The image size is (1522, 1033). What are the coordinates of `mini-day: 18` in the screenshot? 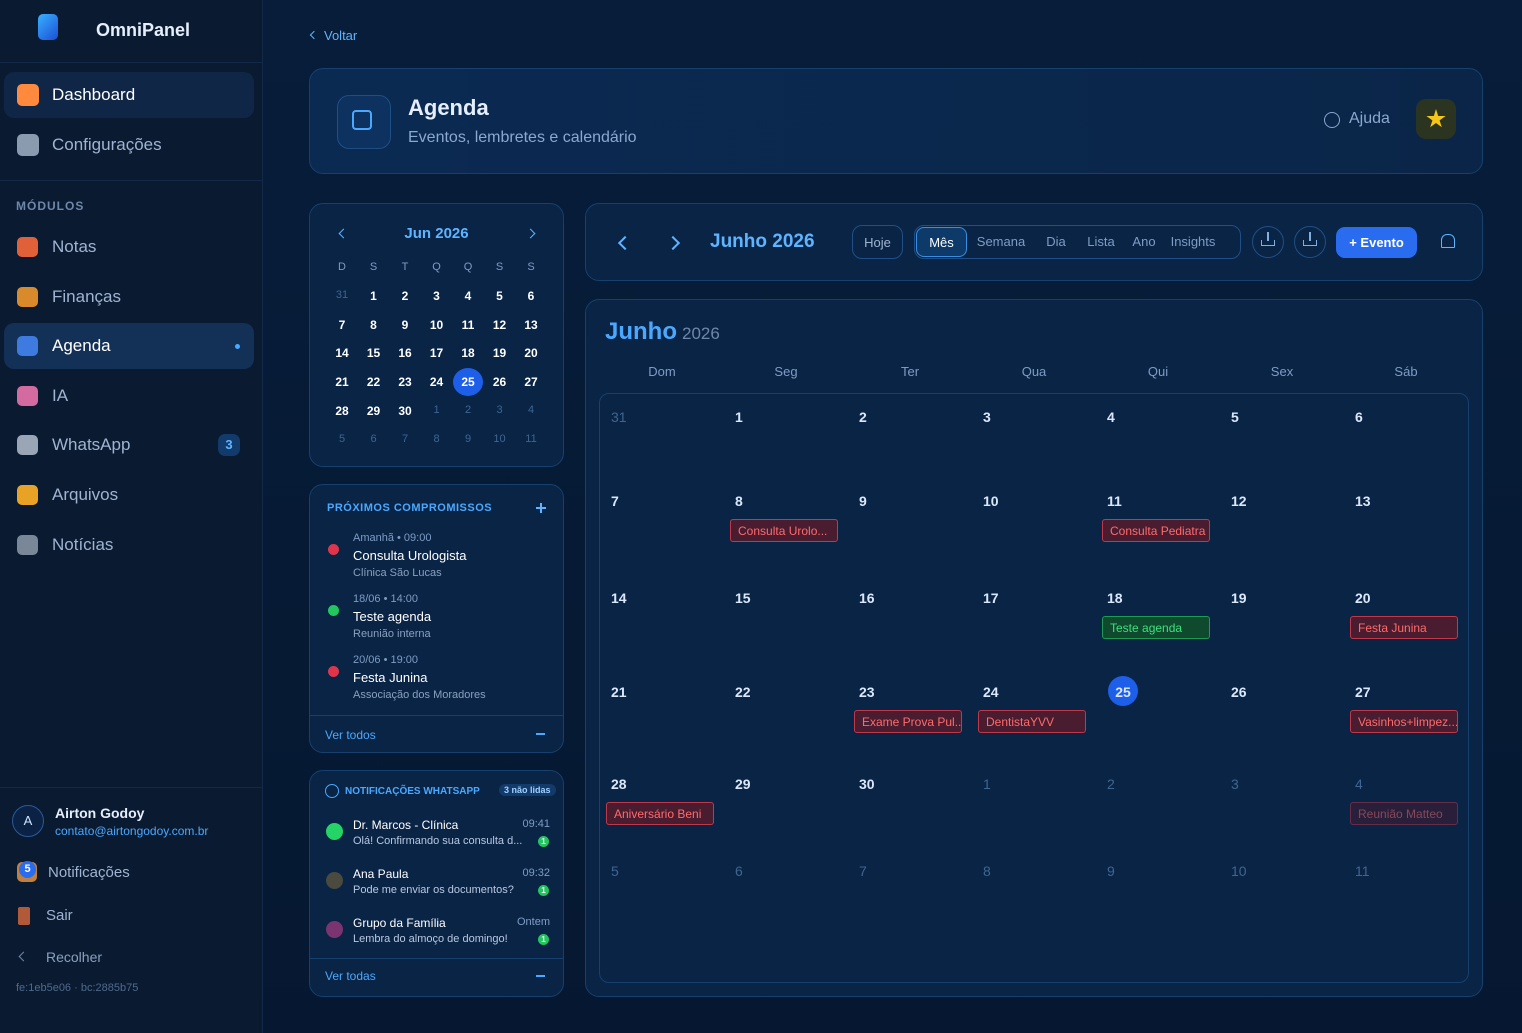 It's located at (468, 353).